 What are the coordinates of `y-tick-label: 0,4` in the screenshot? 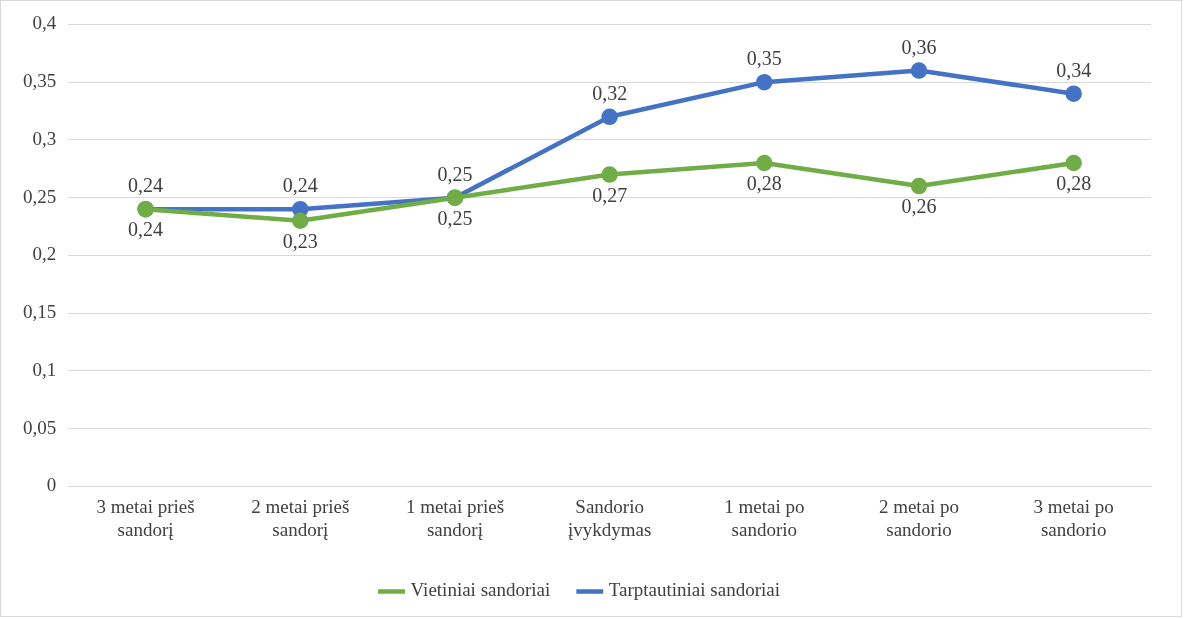 It's located at (44, 23).